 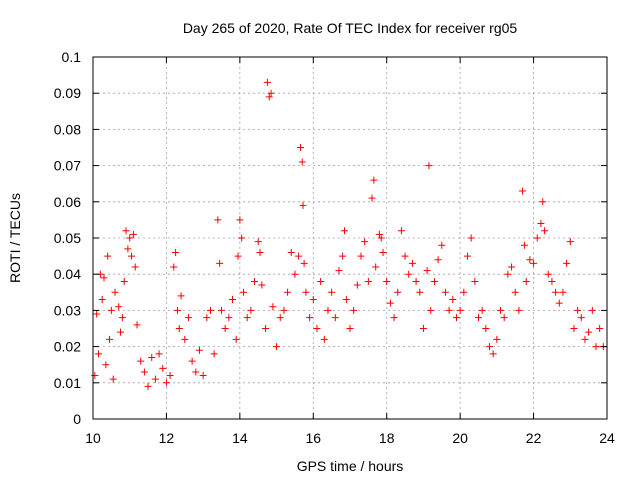 I want to click on x-tick-label: 20, so click(x=460, y=438).